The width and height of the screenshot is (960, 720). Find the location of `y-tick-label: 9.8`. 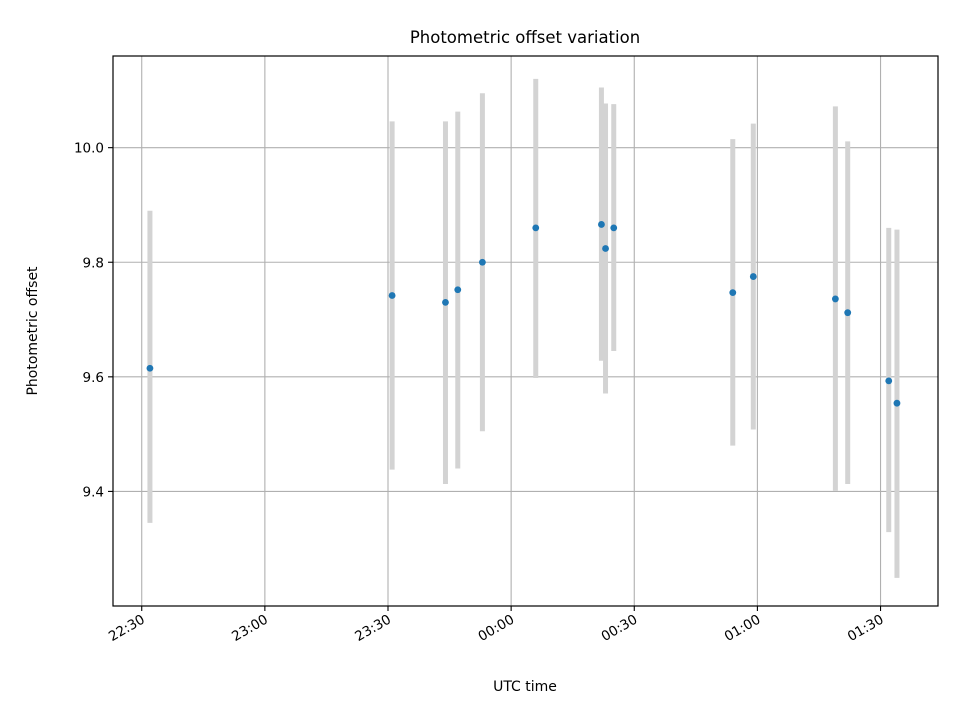

y-tick-label: 9.8 is located at coordinates (93, 263).